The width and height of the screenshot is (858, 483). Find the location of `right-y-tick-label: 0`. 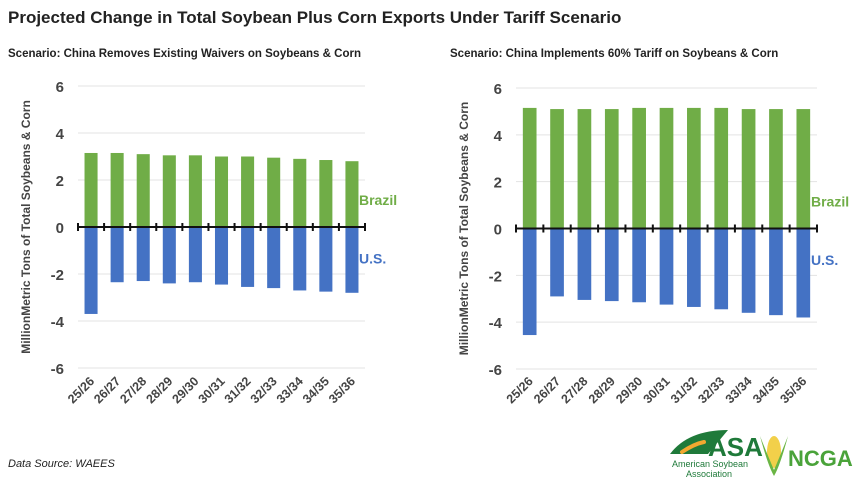

right-y-tick-label: 0 is located at coordinates (498, 230).